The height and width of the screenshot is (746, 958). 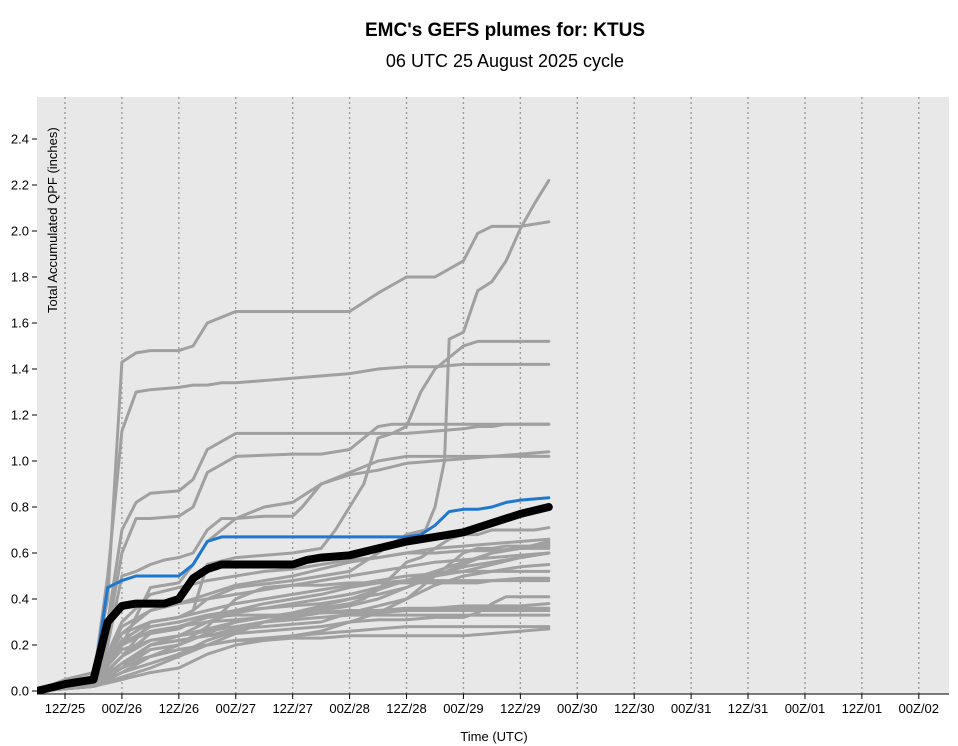 I want to click on x-tick-label: 12Z/01, so click(x=862, y=708).